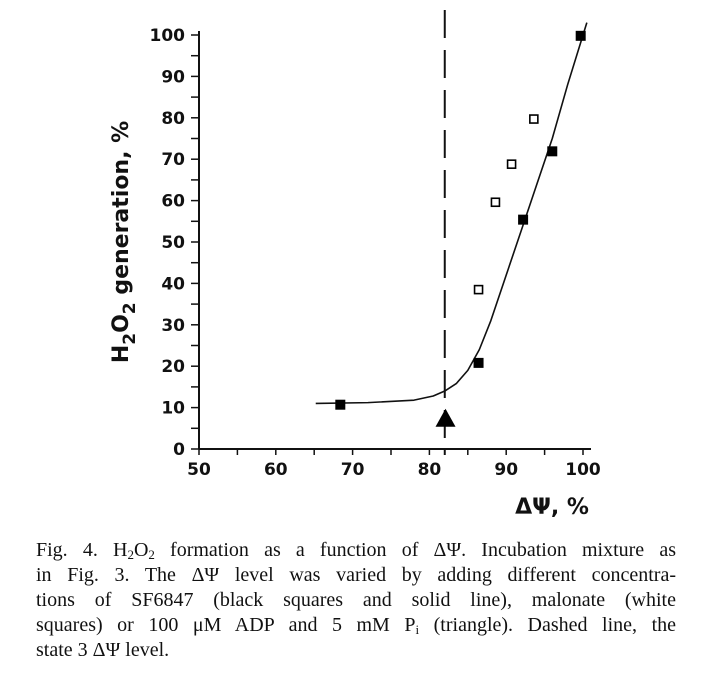  I want to click on y-tick-label: 80, so click(173, 119).